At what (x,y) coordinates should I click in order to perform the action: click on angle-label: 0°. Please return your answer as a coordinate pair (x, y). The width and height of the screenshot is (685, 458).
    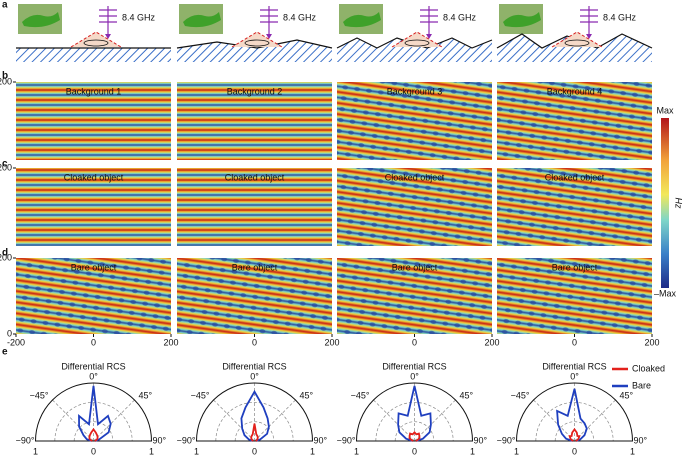
    Looking at the image, I should click on (414, 376).